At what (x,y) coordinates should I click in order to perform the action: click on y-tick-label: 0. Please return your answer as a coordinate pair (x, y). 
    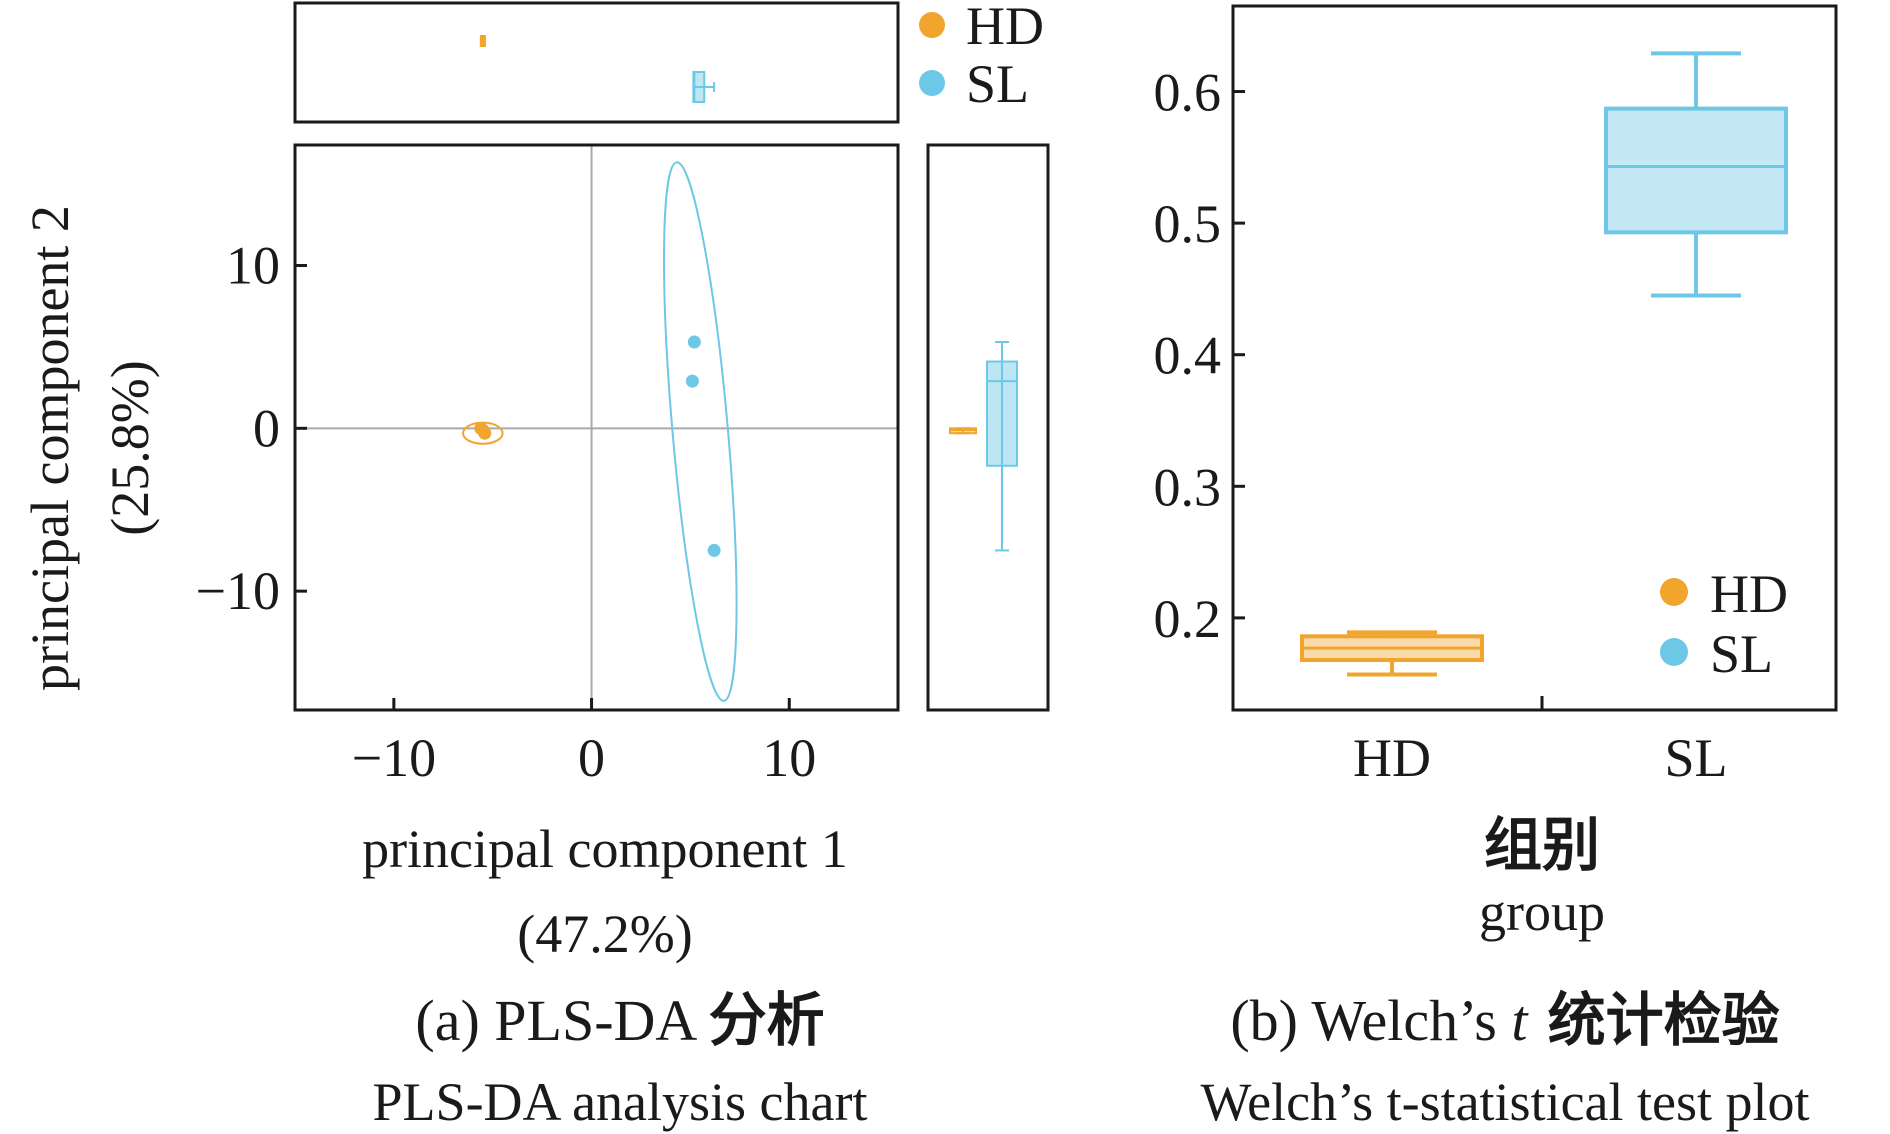
    Looking at the image, I should click on (266, 428).